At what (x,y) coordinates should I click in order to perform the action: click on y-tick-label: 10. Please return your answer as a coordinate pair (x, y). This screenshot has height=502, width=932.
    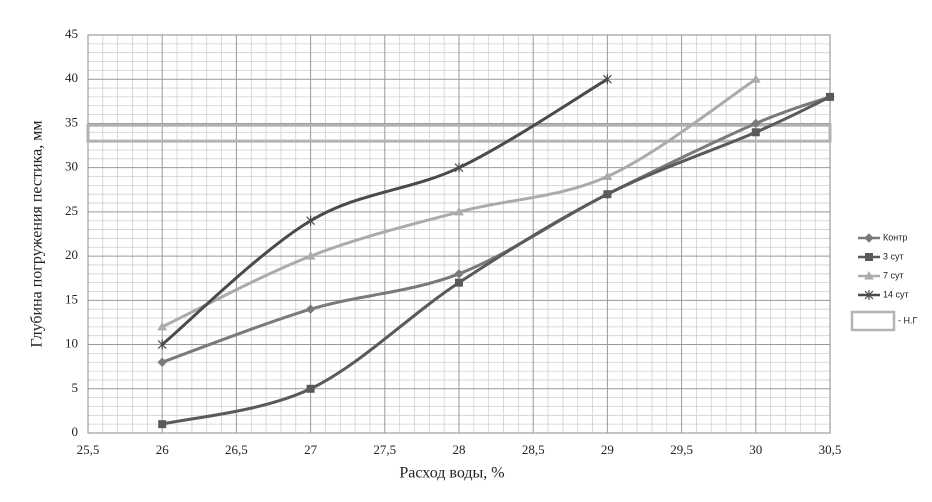
    Looking at the image, I should click on (71, 343).